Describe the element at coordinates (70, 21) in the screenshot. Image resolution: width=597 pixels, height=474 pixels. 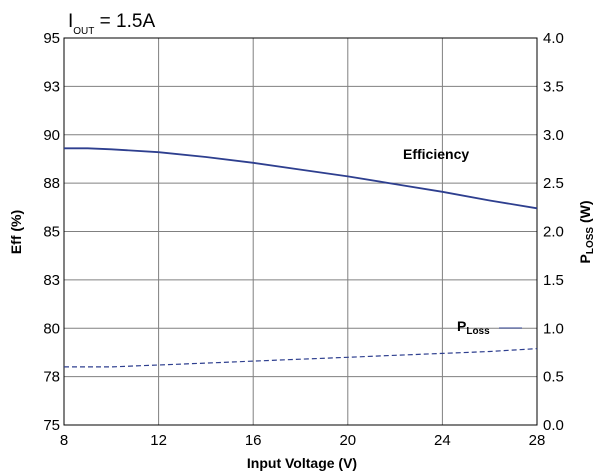
I see `condition-main: I` at that location.